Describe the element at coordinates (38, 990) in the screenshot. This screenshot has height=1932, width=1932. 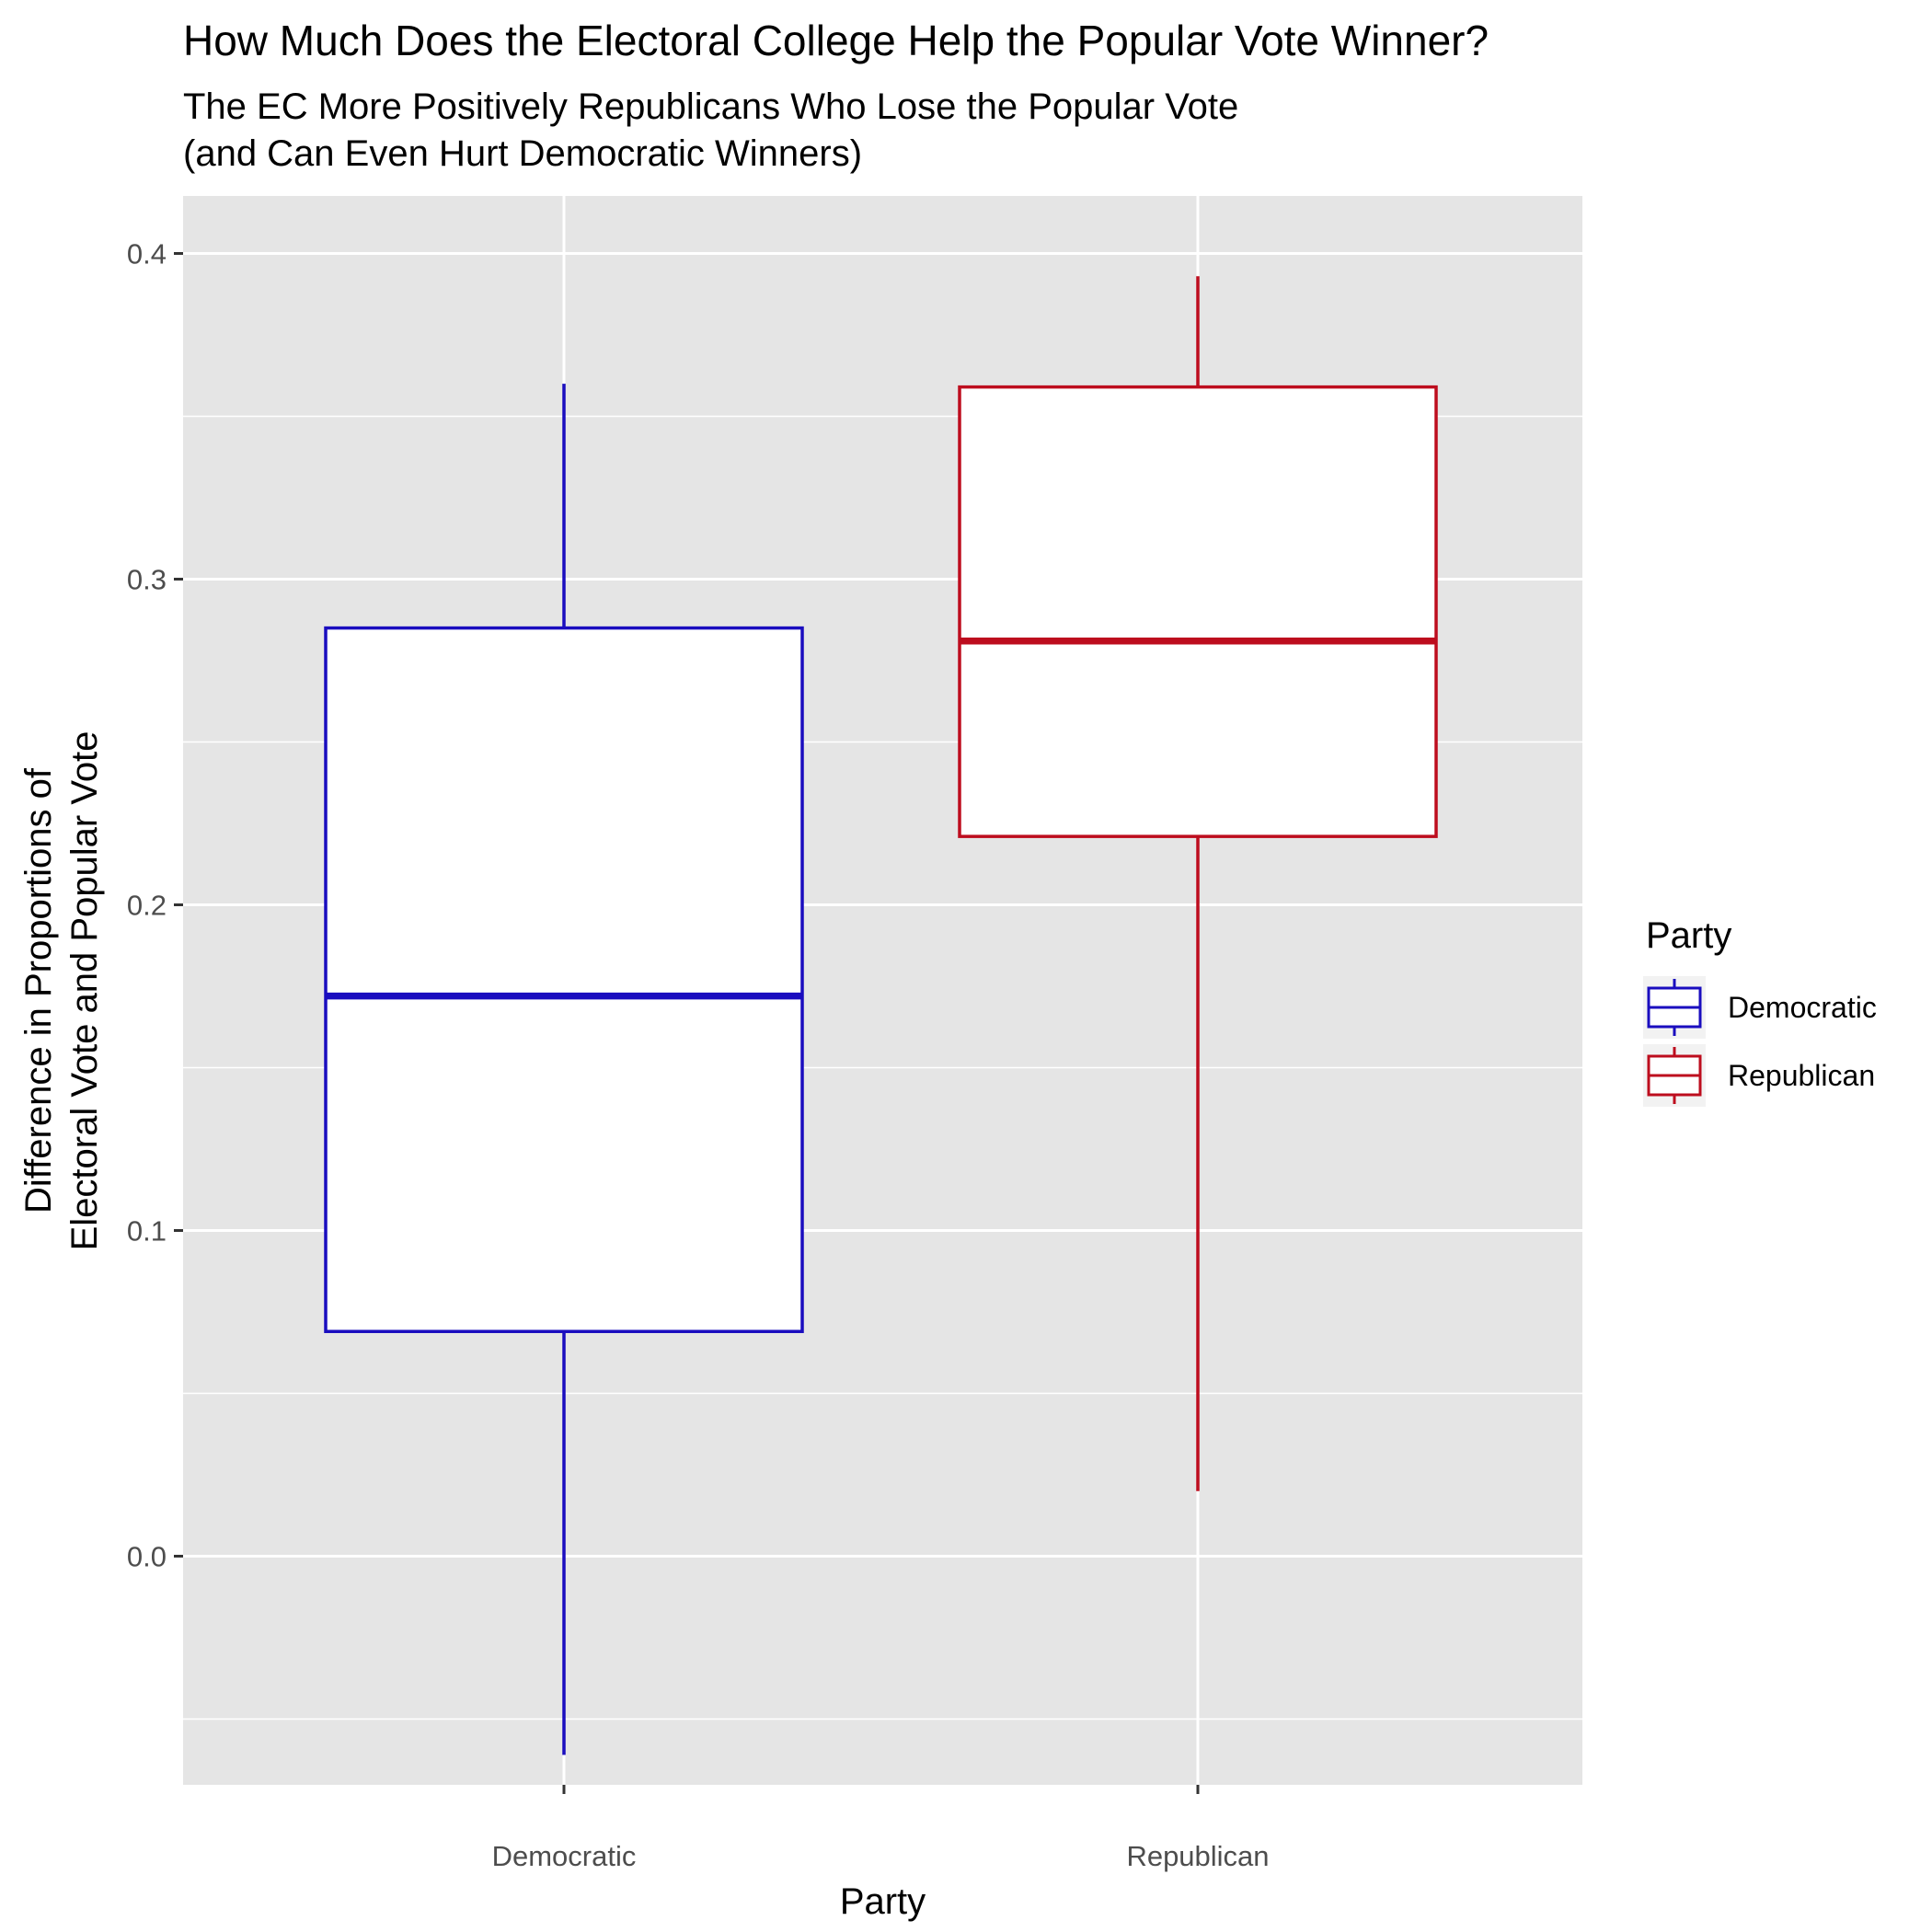
I see `y-axis-title-line-1: Difference in Proportions of` at that location.